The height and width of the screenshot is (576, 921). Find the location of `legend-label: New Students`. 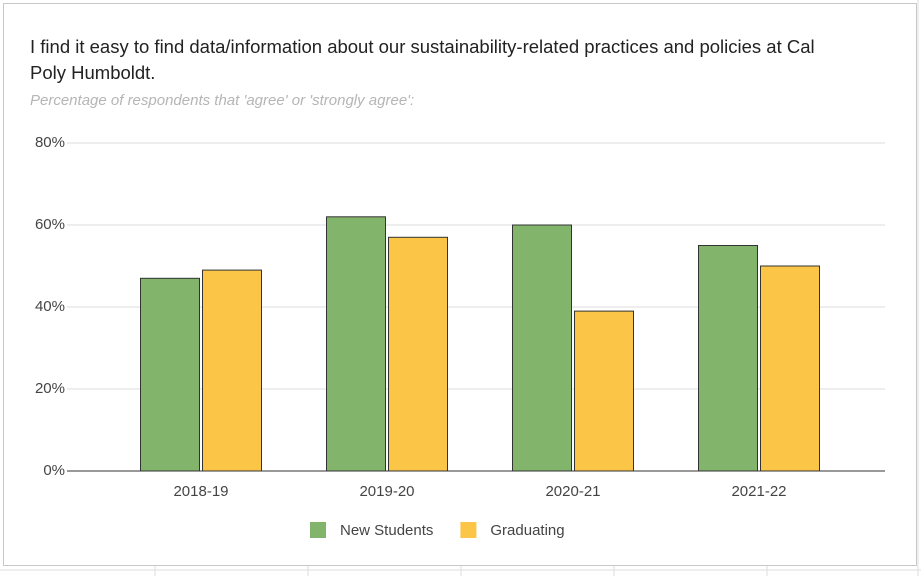

legend-label: New Students is located at coordinates (386, 530).